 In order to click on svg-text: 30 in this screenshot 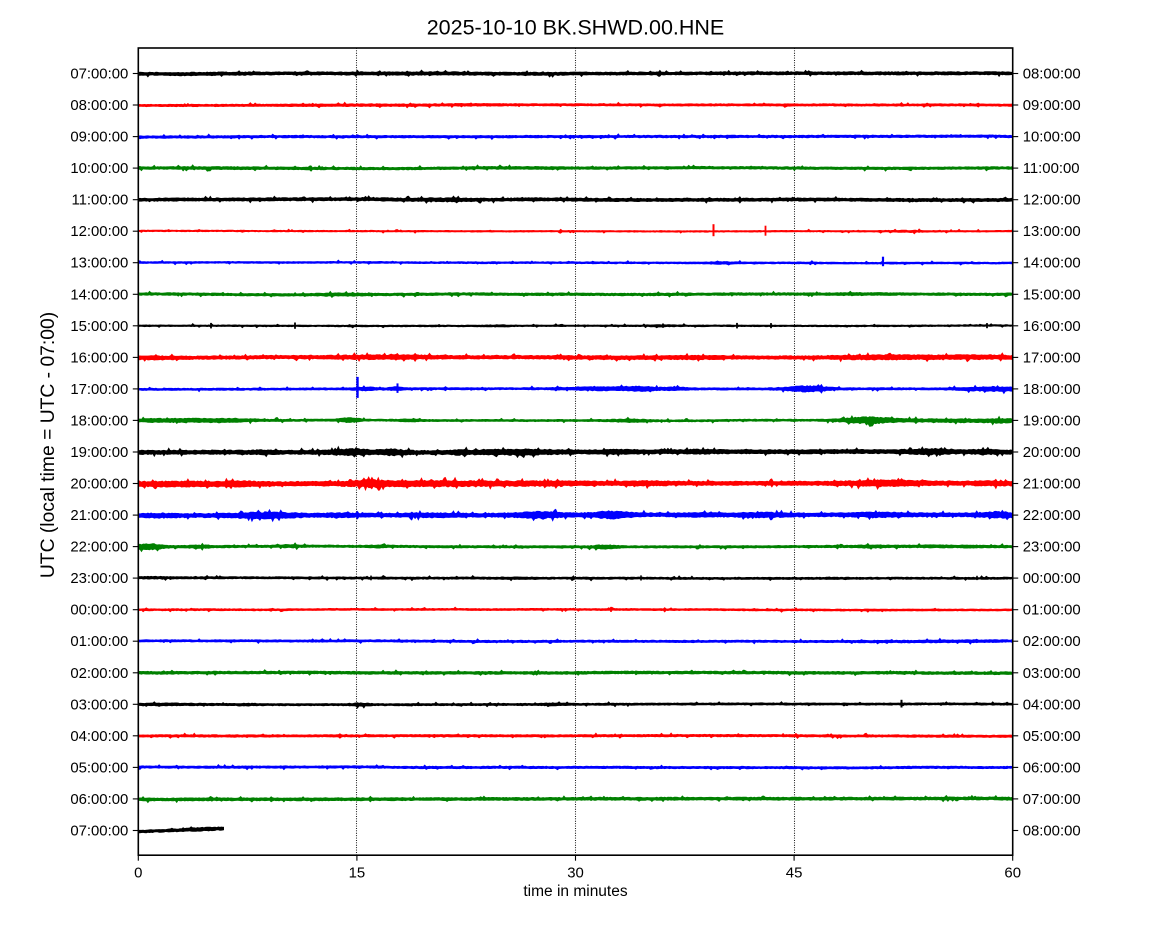, I will do `click(575, 874)`.